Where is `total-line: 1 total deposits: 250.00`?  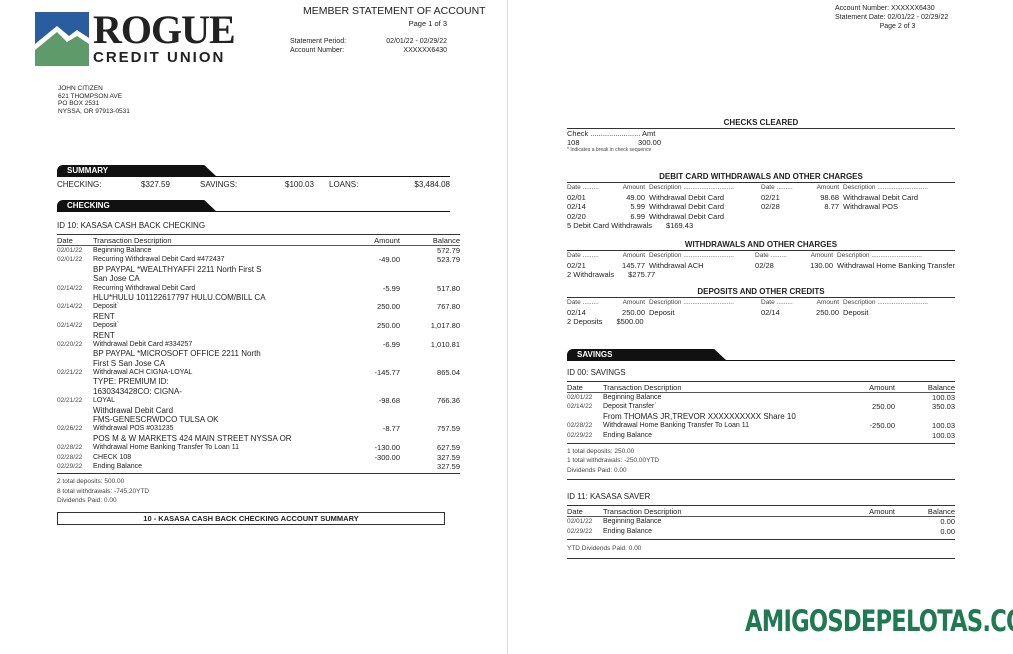
total-line: 1 total deposits: 250.00 is located at coordinates (601, 451).